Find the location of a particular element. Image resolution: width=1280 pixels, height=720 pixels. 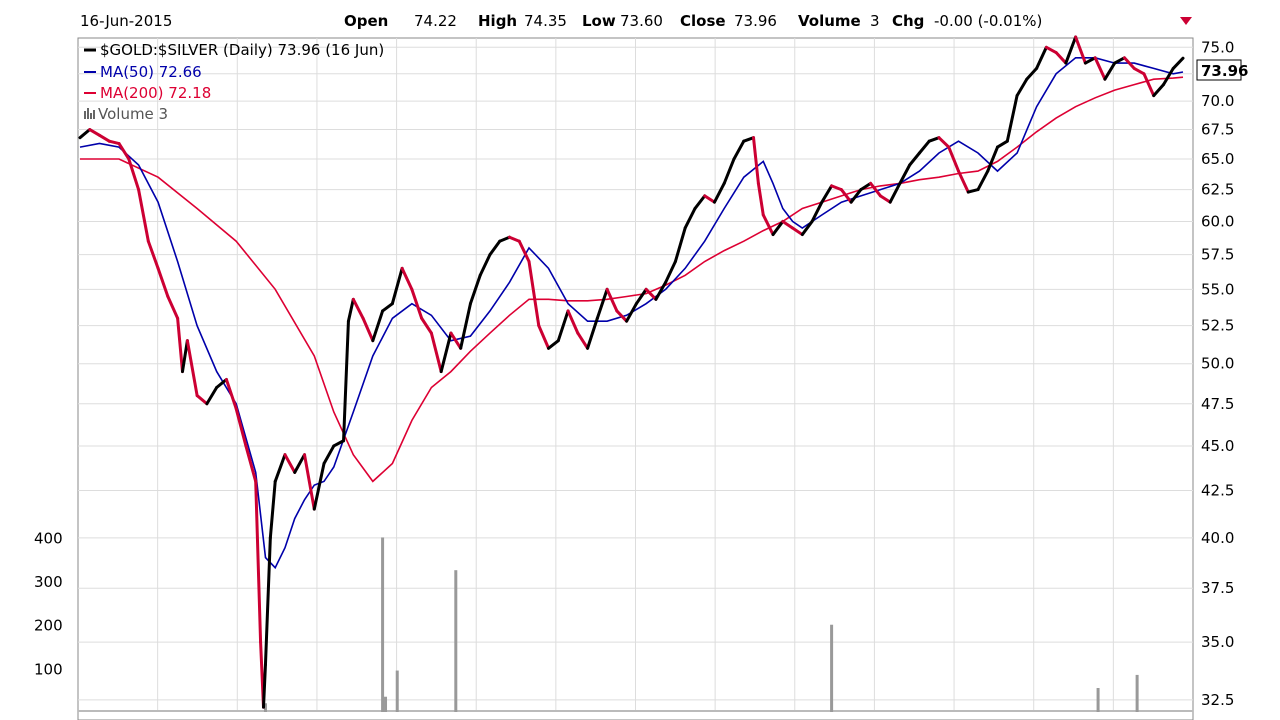

price-tick-label: 62.5 is located at coordinates (1217, 190).